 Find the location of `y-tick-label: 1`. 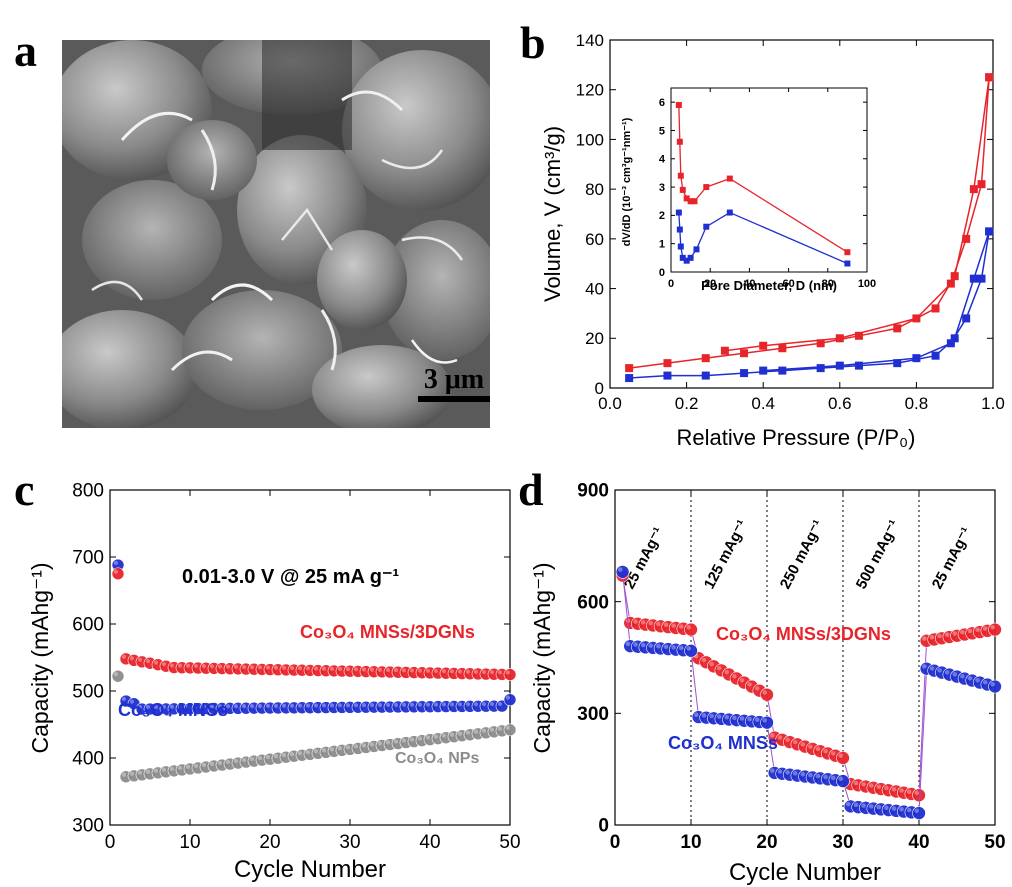

y-tick-label: 1 is located at coordinates (662, 245).